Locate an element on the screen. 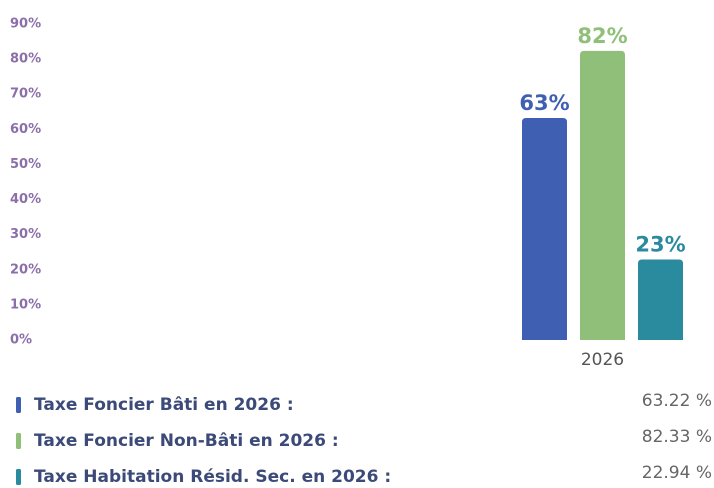  y-tick-label: 90% is located at coordinates (25, 24).